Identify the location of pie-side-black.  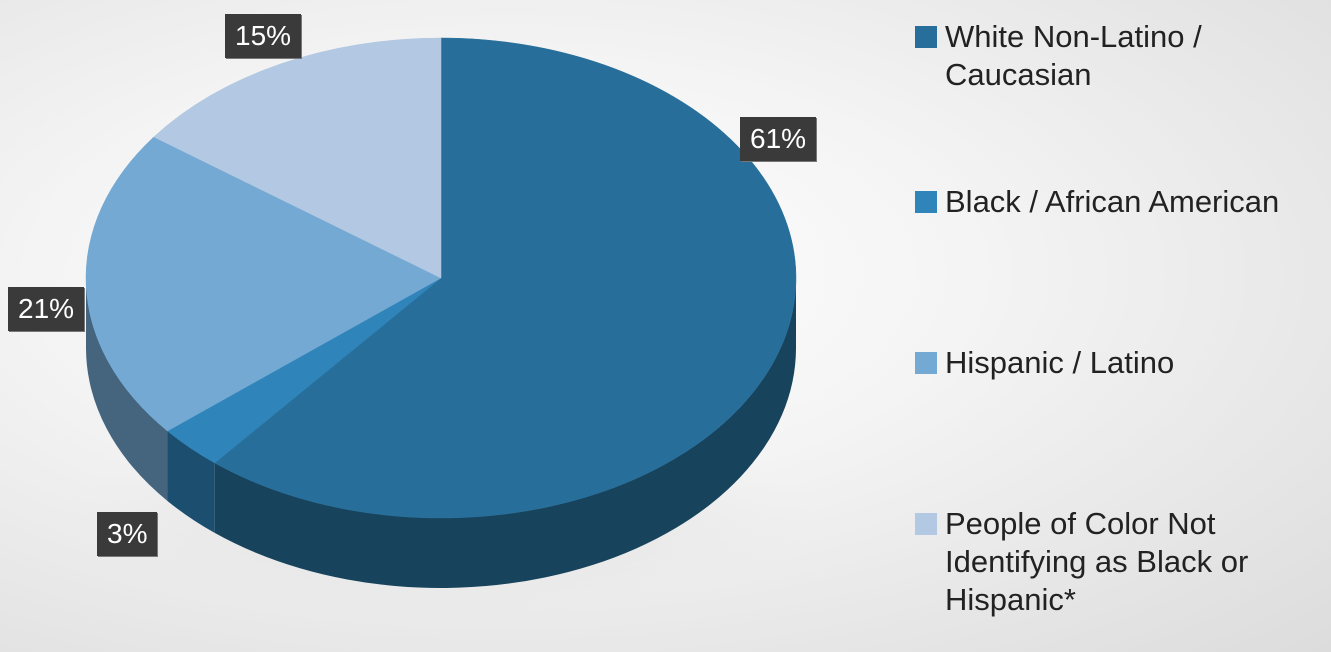
(191, 481).